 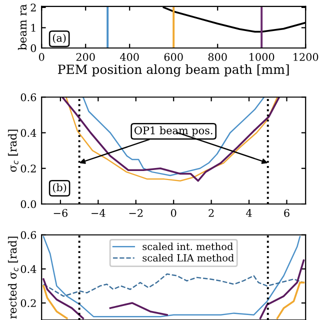 I want to click on x-tick-label: 6, so click(x=287, y=213).